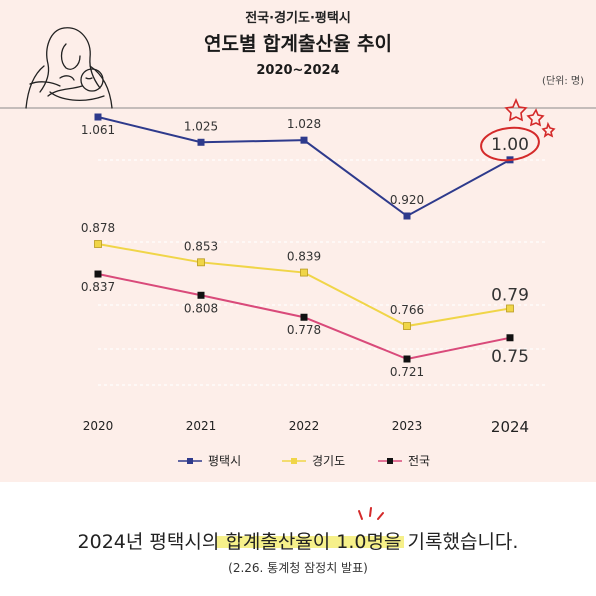 The width and height of the screenshot is (596, 596). Describe the element at coordinates (304, 461) in the screenshot. I see `legend: 평택시 경기도 전국` at that location.